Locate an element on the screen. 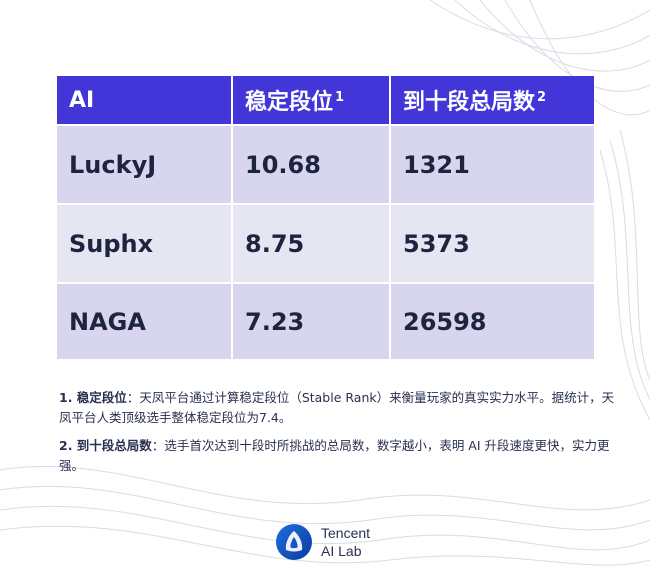  table-row: Suphx 8.75 5373 is located at coordinates (325, 242).